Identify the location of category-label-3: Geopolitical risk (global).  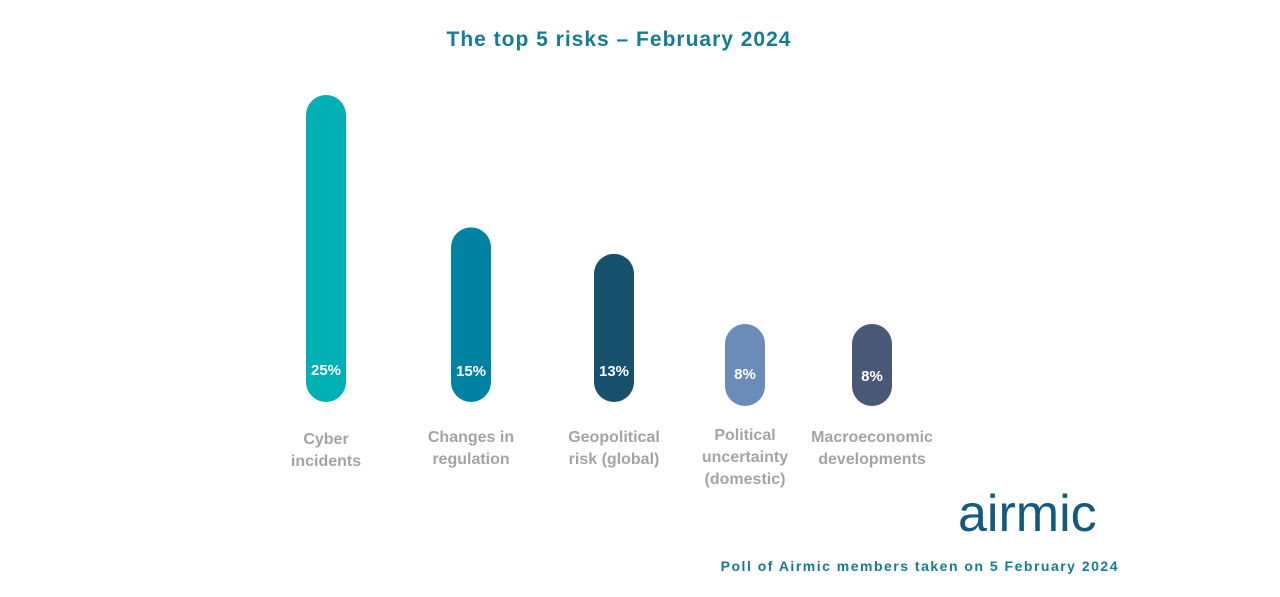
(614, 448).